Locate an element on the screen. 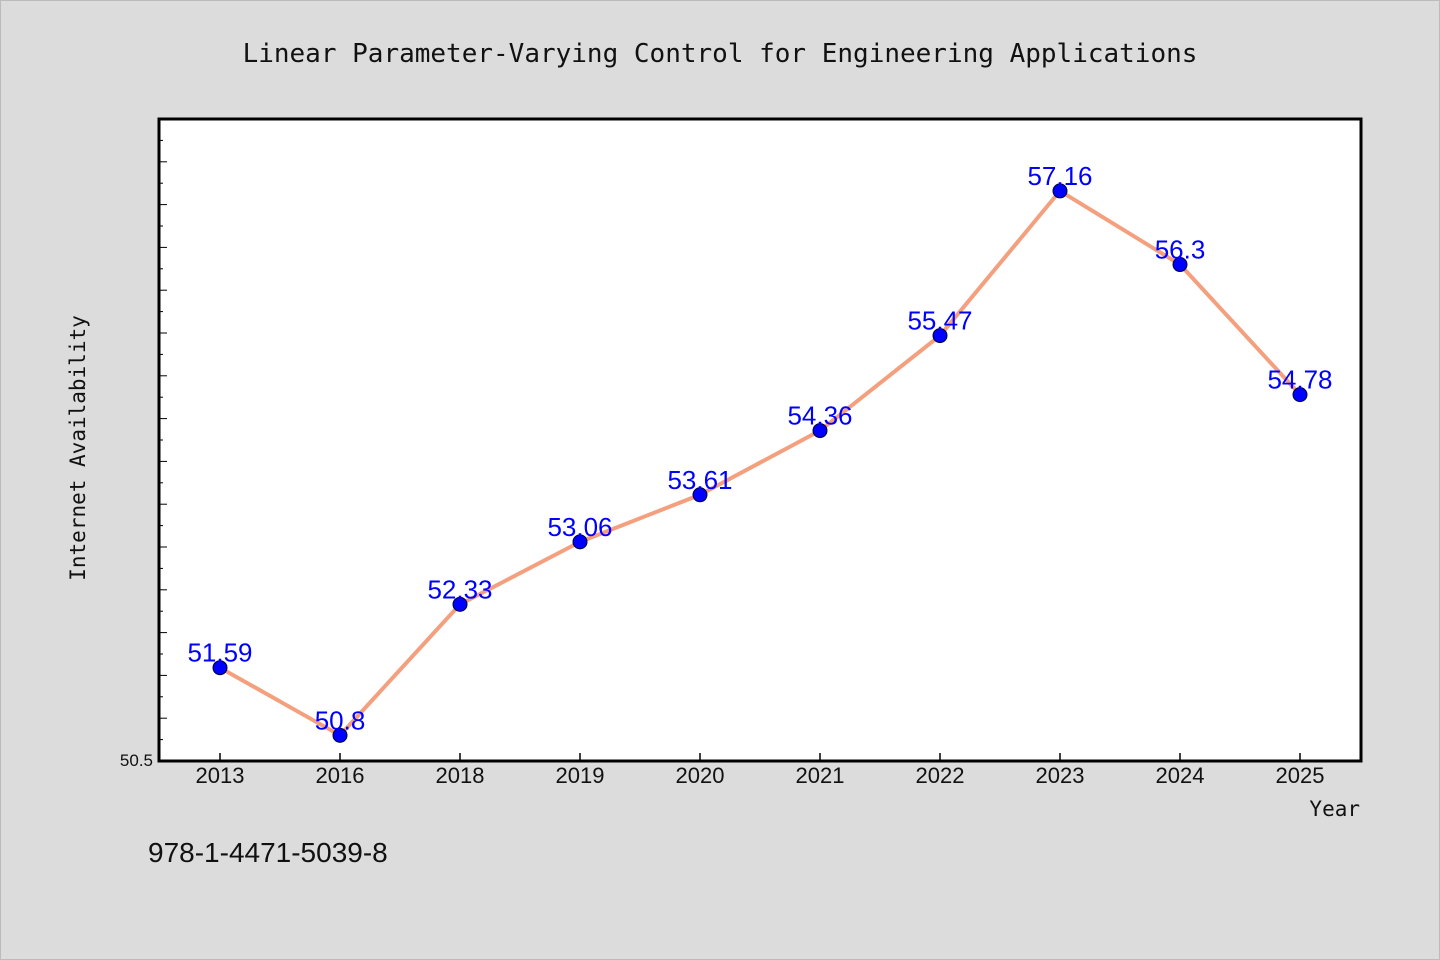 The width and height of the screenshot is (1440, 960). data-label: 56.3 is located at coordinates (1180, 250).